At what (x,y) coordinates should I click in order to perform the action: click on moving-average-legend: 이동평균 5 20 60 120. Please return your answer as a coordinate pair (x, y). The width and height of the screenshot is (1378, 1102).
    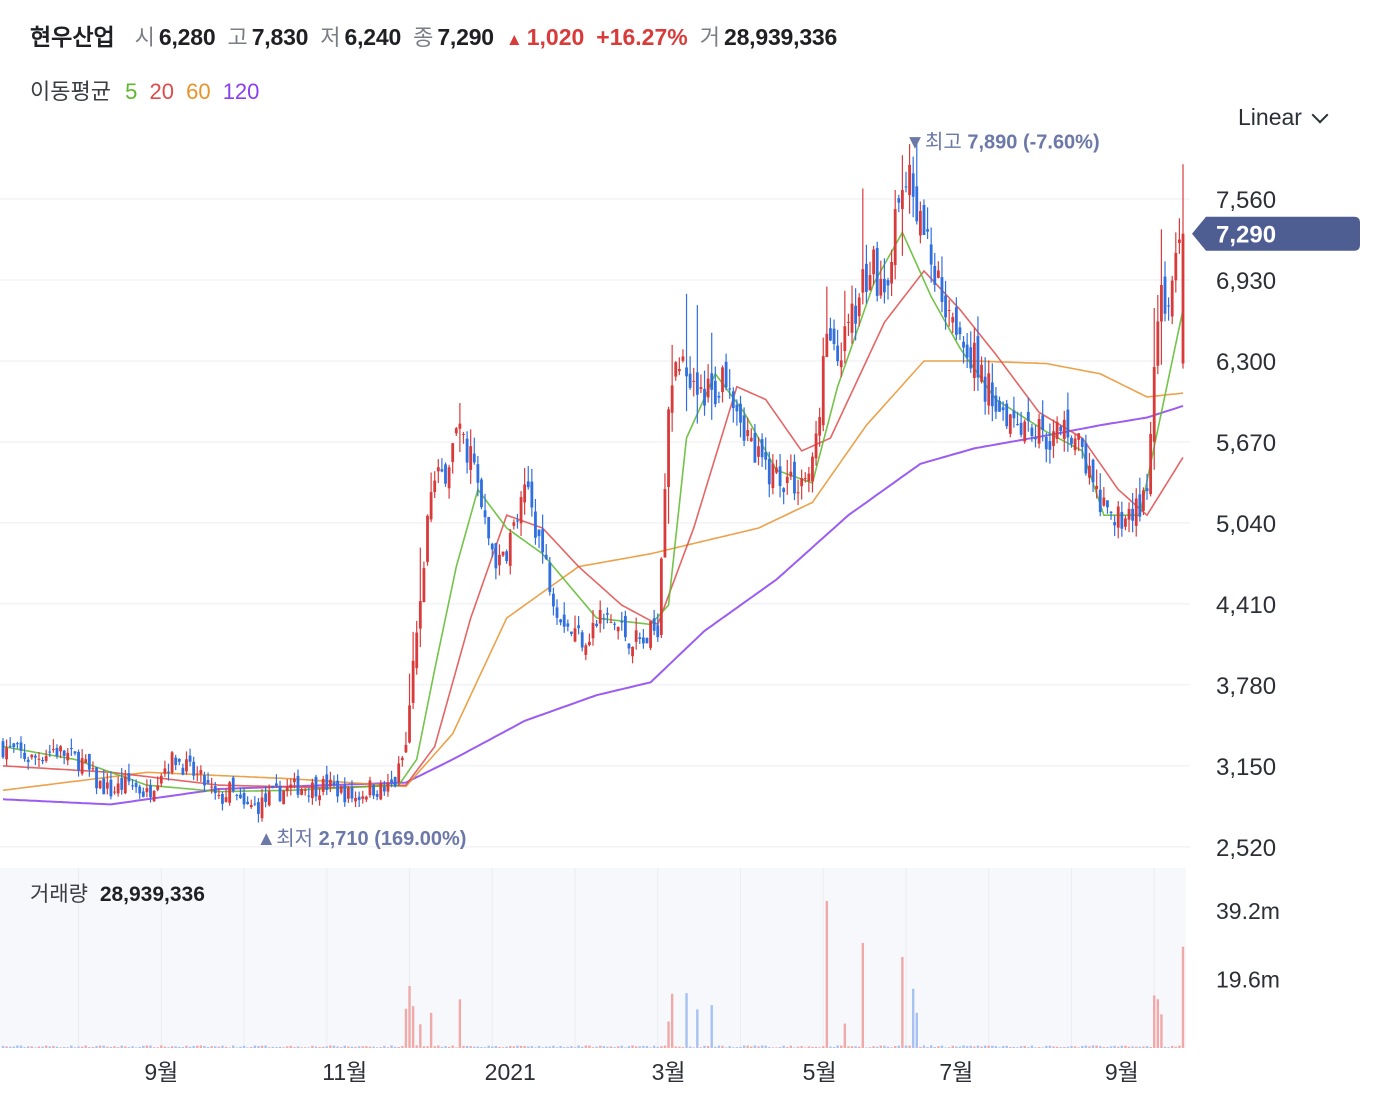
    Looking at the image, I should click on (144, 90).